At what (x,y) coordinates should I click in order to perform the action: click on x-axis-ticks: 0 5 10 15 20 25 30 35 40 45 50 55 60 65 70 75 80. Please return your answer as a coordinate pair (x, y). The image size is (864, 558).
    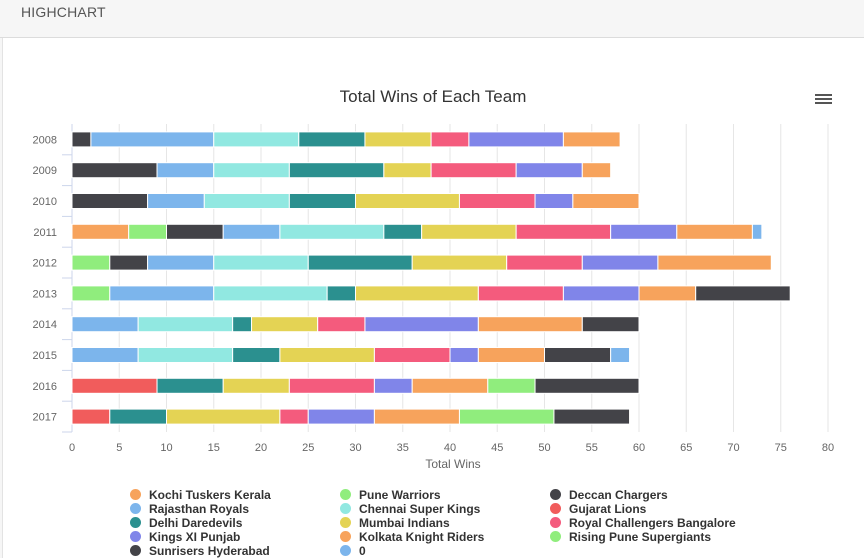
    Looking at the image, I should click on (451, 448).